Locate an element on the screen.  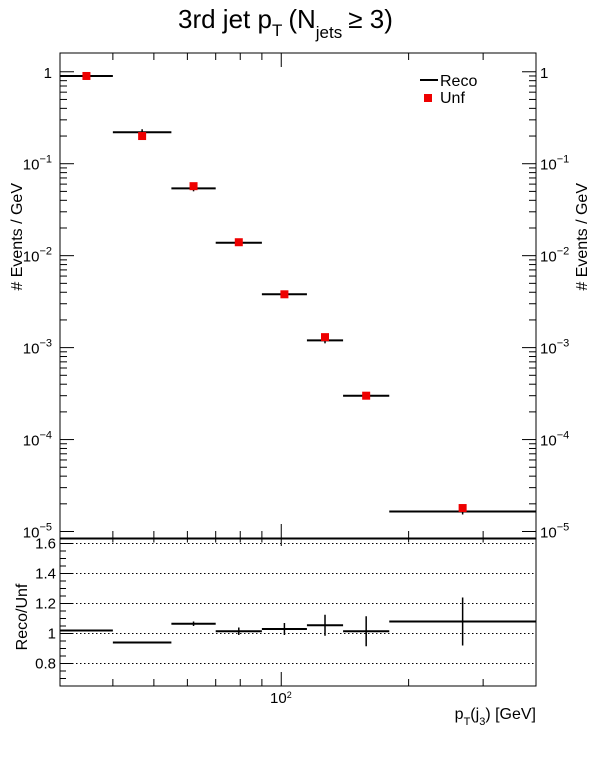
y-tick-label-left: 10⁻⁴ is located at coordinates (37, 440).